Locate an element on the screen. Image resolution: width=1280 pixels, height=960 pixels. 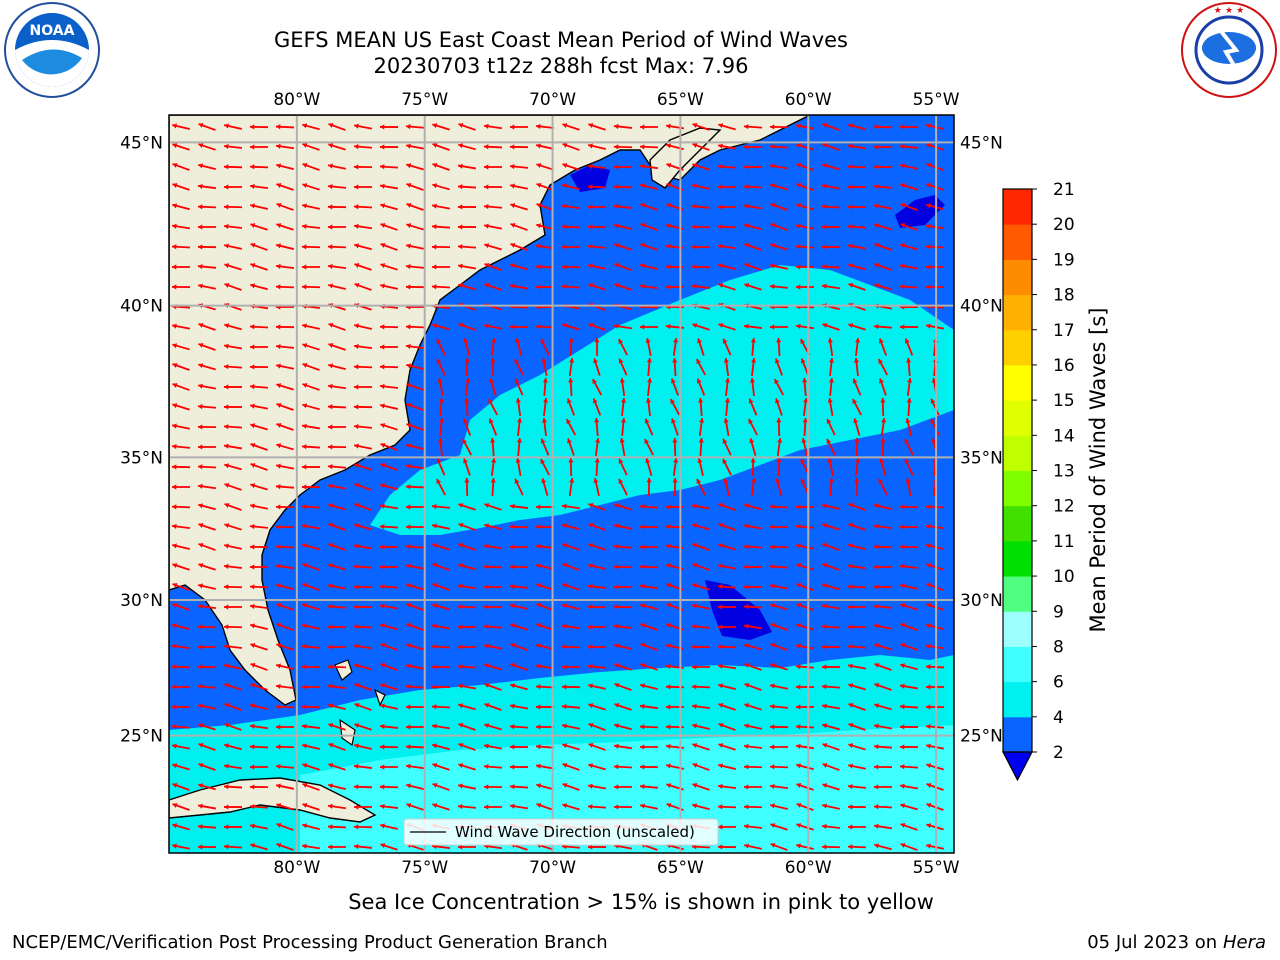
footer-host: Hera is located at coordinates (1244, 942).